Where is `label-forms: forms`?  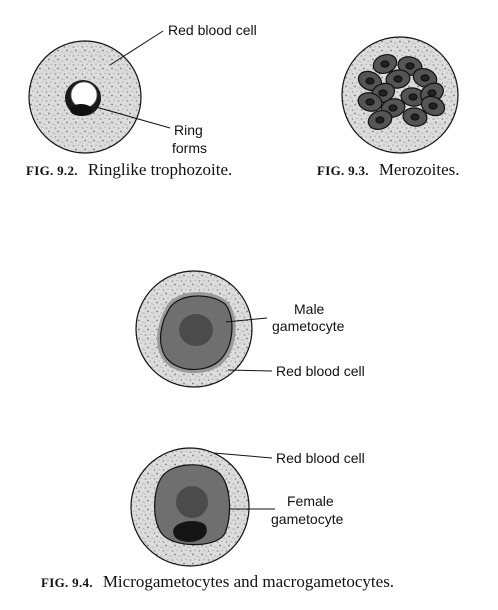 label-forms: forms is located at coordinates (189, 148).